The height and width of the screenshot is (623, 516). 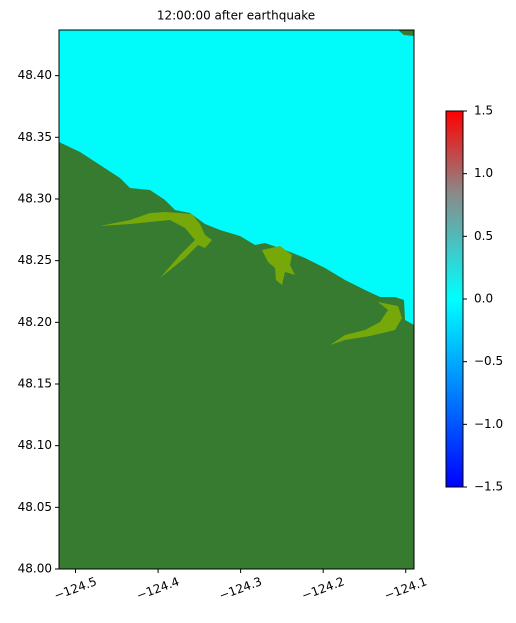 What do you see at coordinates (488, 487) in the screenshot?
I see `colorbar-tick-label: −1.5` at bounding box center [488, 487].